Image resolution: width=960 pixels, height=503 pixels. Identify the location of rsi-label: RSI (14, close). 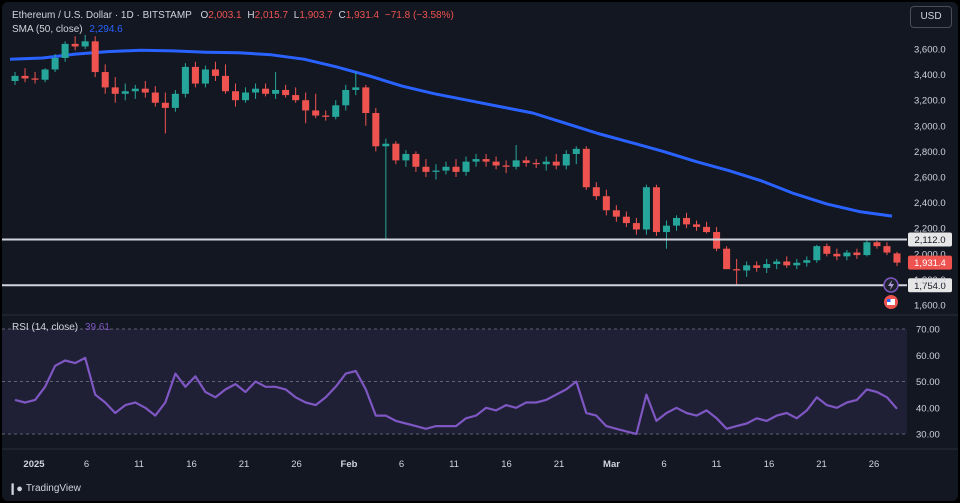
(45, 327).